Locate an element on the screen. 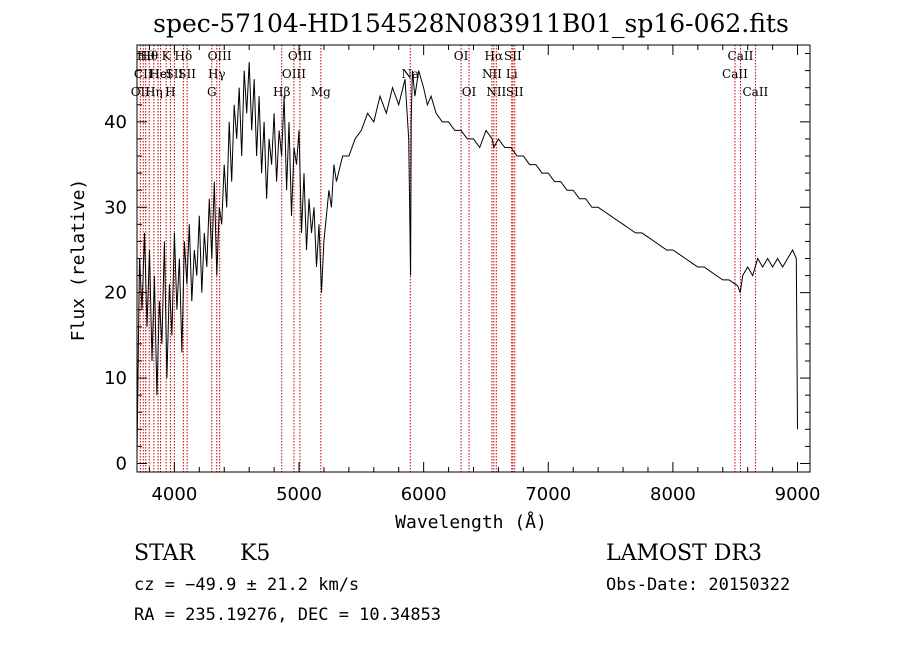  spectral-line-label: He is located at coordinates (158, 74).